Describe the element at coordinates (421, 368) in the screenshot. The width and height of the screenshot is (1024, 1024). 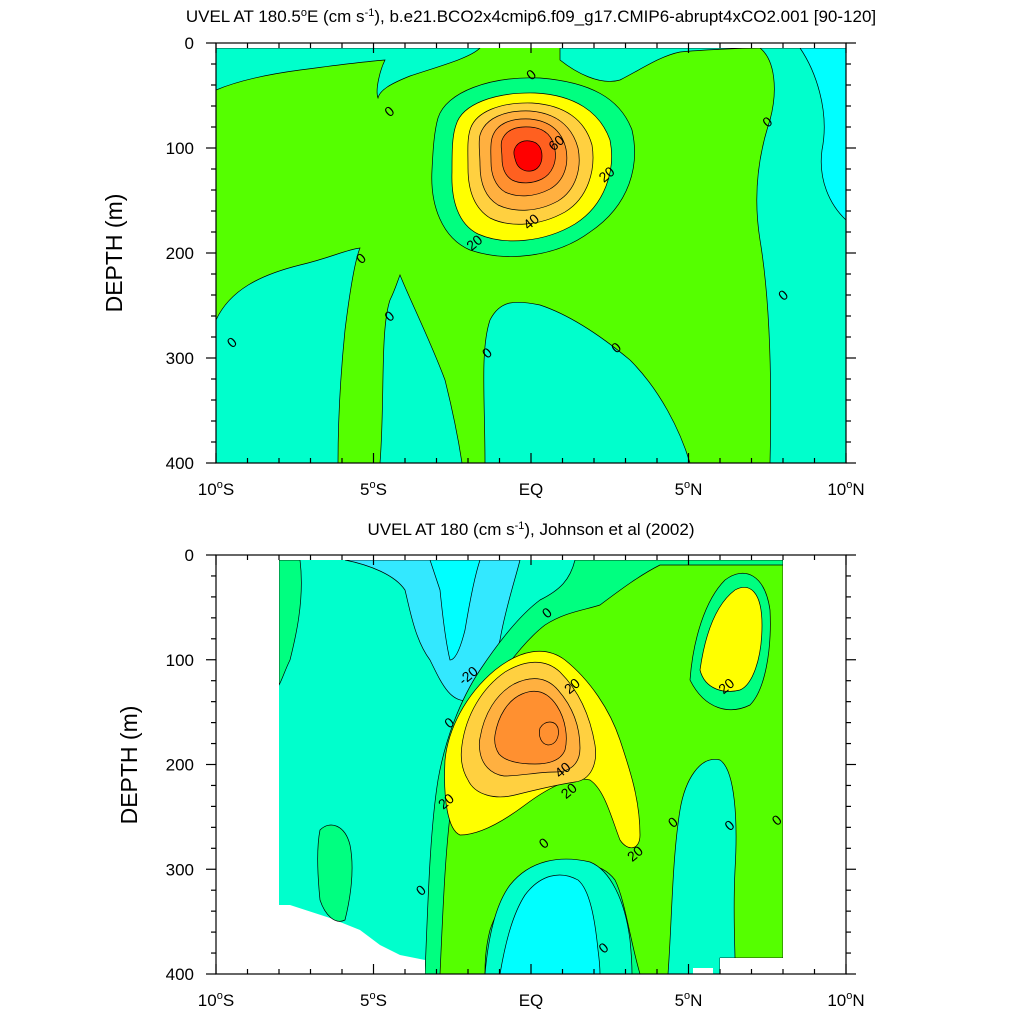
I see `band-neg-mid-deep` at that location.